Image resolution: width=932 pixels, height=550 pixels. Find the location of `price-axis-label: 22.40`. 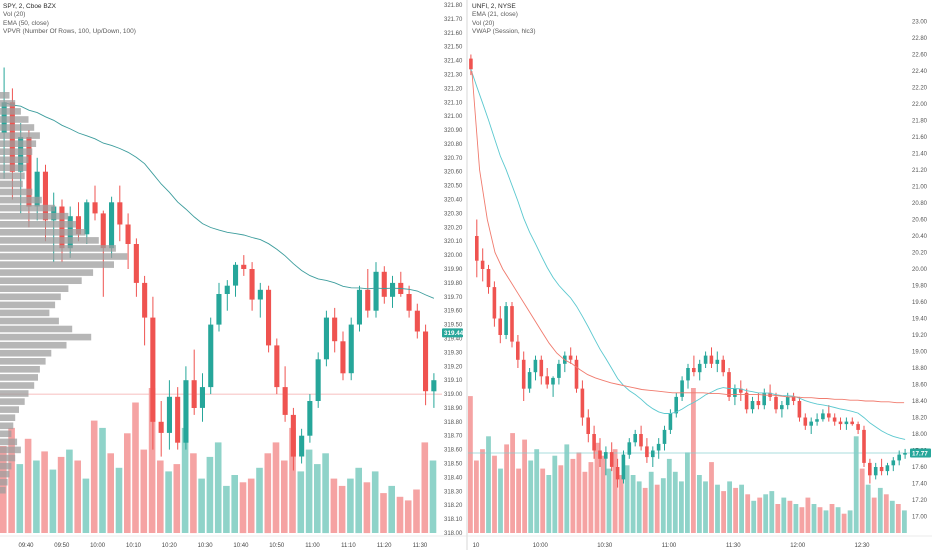

price-axis-label: 22.40 is located at coordinates (920, 72).